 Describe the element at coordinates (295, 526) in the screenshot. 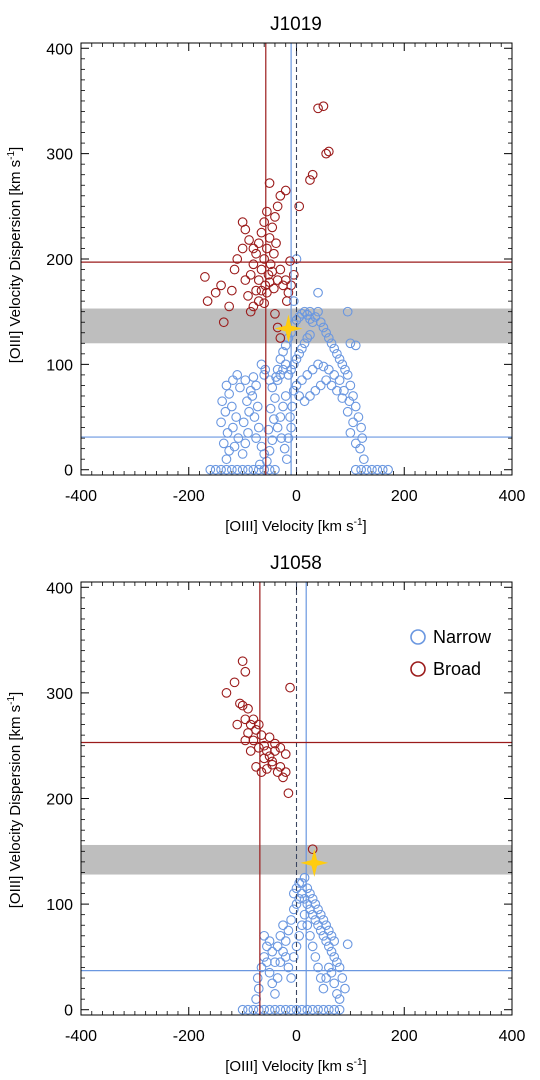

I see `x-axis-label: [OIII] Velocity [km s-1]` at that location.